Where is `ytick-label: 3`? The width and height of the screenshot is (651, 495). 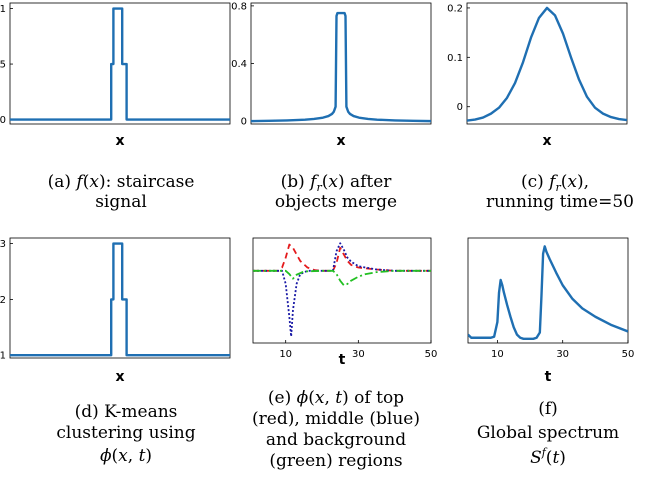
ytick-label: 3 is located at coordinates (3, 244).